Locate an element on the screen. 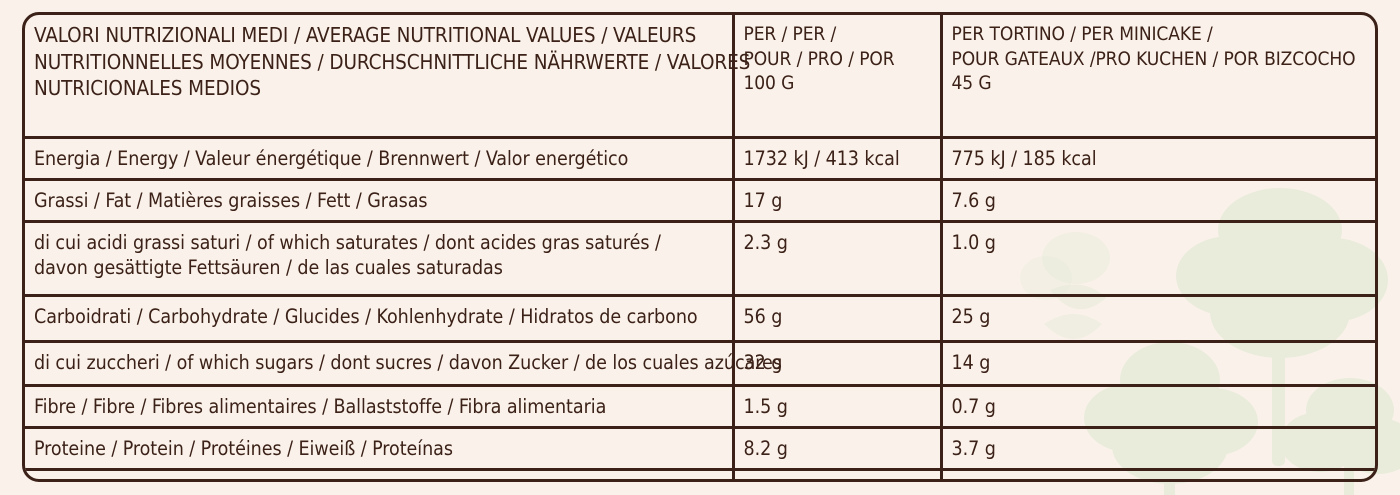  header-serving-line-2: POUR GATEAUX /PRO KUCHEN / POR BIZCOCHO is located at coordinates (1153, 58).